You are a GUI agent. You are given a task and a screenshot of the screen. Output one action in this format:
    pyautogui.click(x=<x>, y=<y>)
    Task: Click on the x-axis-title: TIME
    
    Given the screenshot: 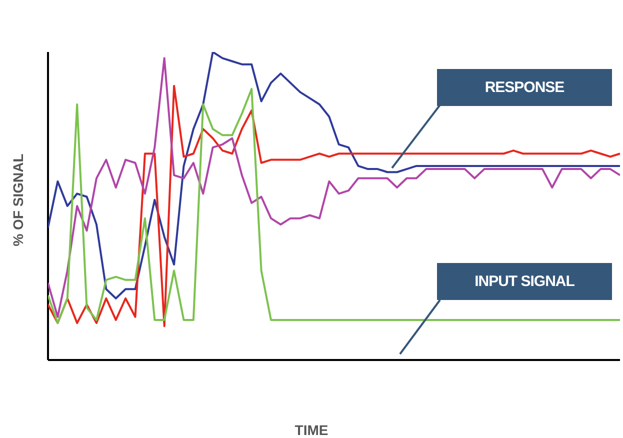 What is the action you would take?
    pyautogui.click(x=312, y=430)
    